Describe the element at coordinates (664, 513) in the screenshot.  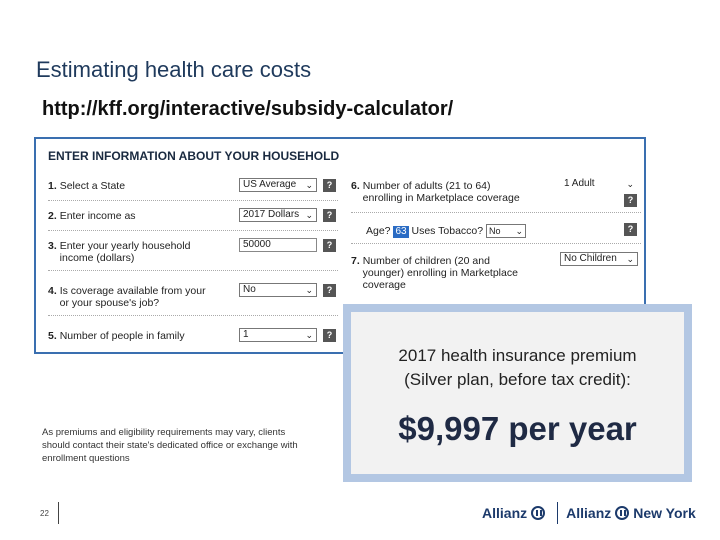
I see `brand-region: New York` at that location.